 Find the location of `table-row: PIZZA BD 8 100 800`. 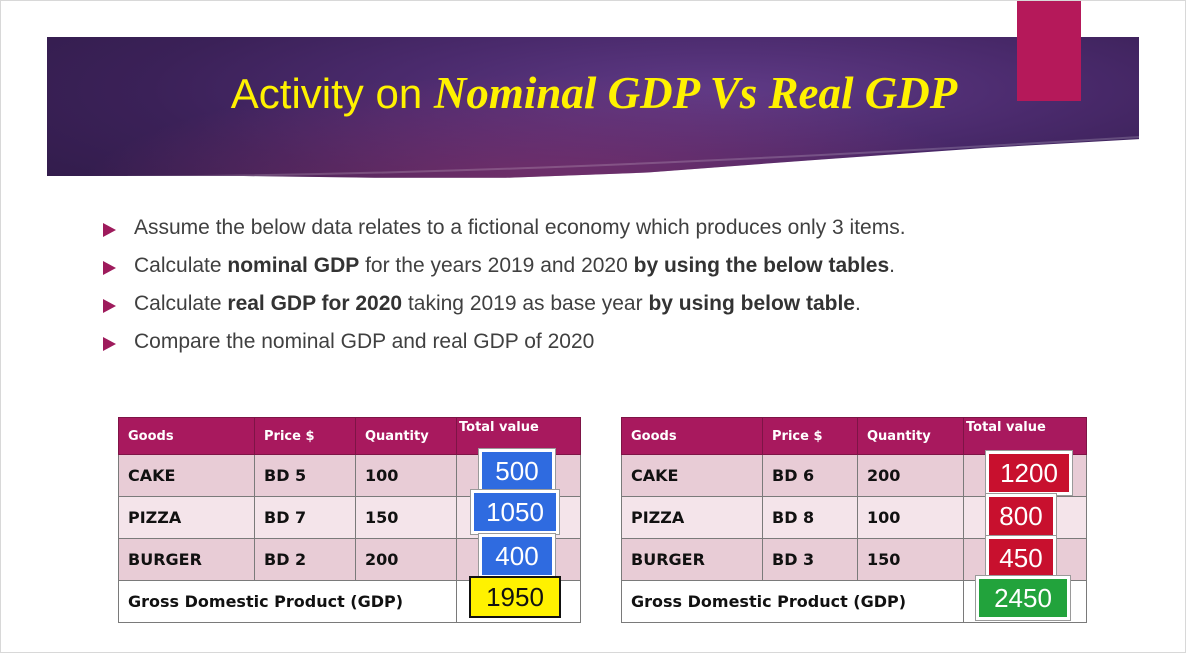

table-row: PIZZA BD 8 100 800 is located at coordinates (854, 516).